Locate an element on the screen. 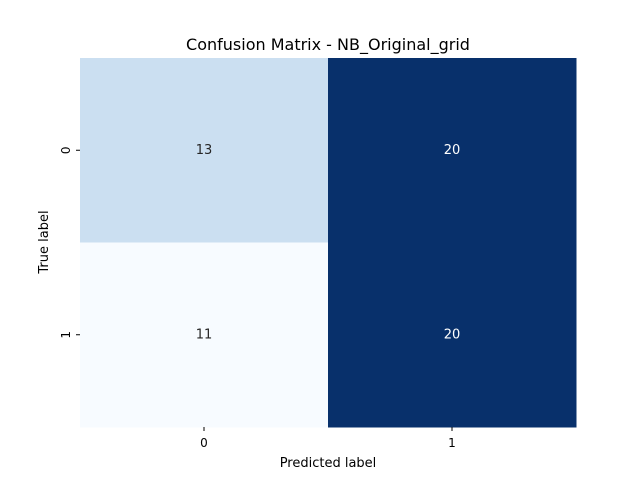 The height and width of the screenshot is (480, 640). chart-title: Confusion Matrix - NB_Original_grid is located at coordinates (328, 45).